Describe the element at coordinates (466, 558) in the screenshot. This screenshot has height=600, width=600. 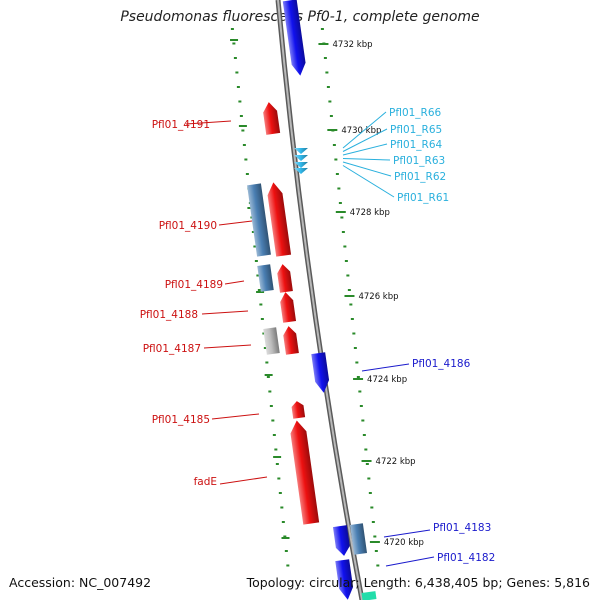
I see `gene-label-right: Pfl01_4182` at that location.